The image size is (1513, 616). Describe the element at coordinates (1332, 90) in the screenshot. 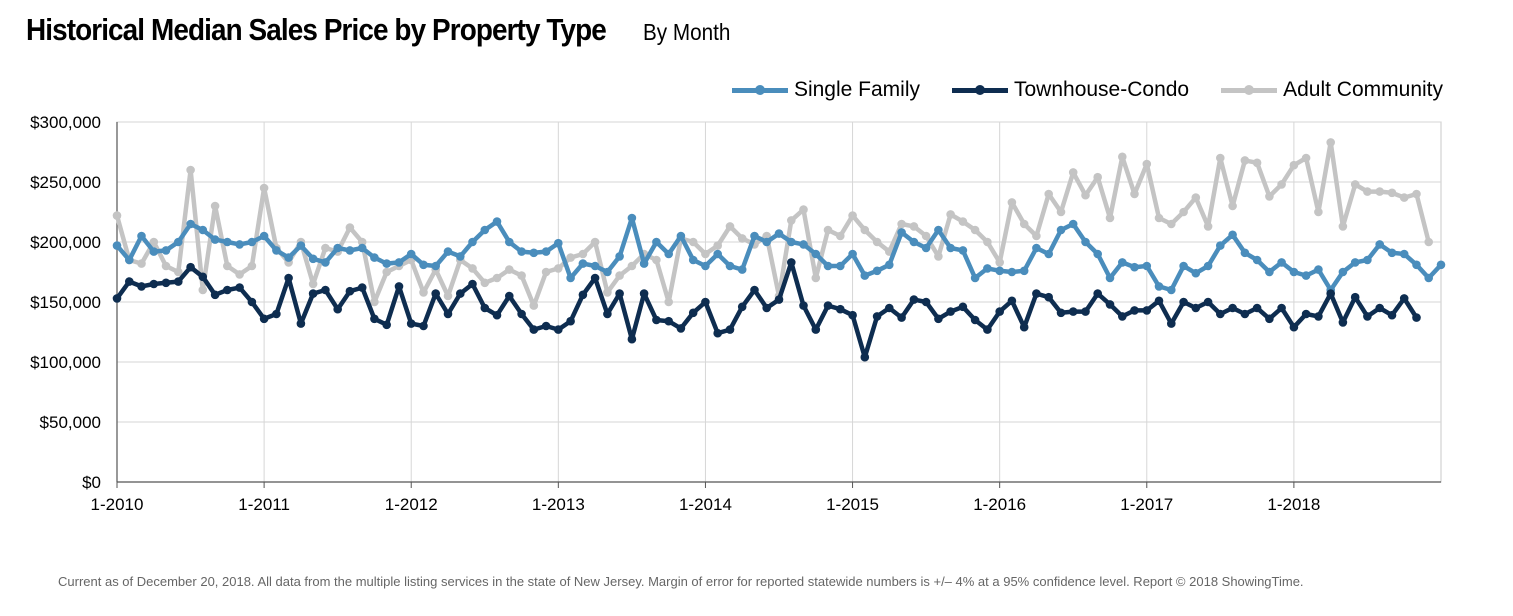

I see `legend-item-adult-community: Adult Community` at that location.